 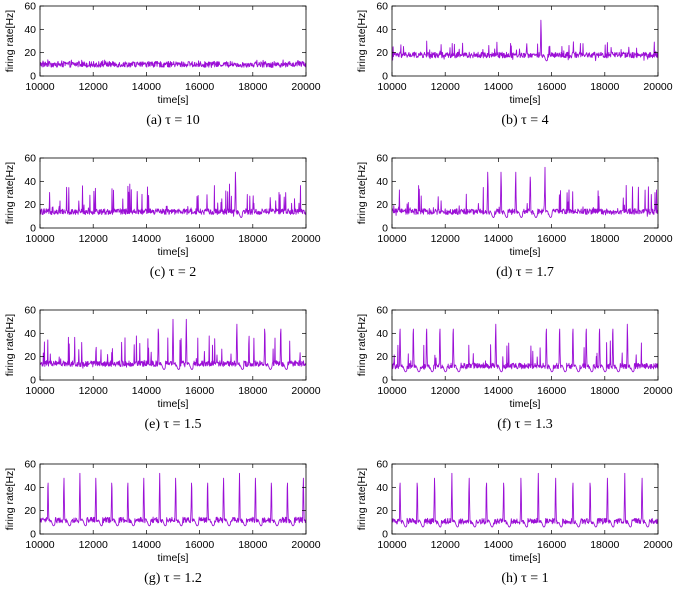 I want to click on subplot-caption: (g) τ = 1.2, so click(x=173, y=578).